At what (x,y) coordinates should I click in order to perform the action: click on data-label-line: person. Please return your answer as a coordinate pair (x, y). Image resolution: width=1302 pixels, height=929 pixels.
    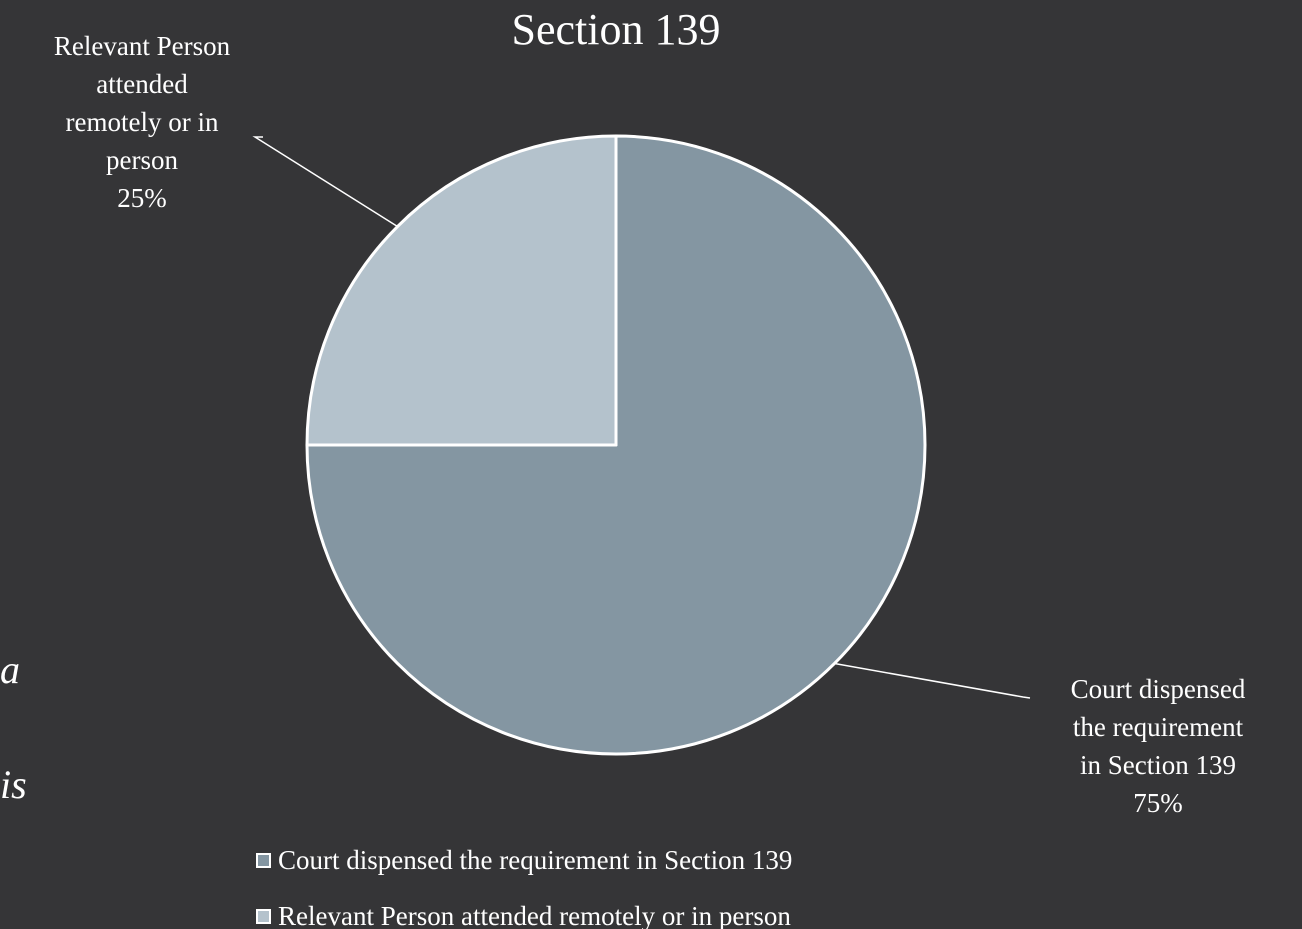
    Looking at the image, I should click on (142, 160).